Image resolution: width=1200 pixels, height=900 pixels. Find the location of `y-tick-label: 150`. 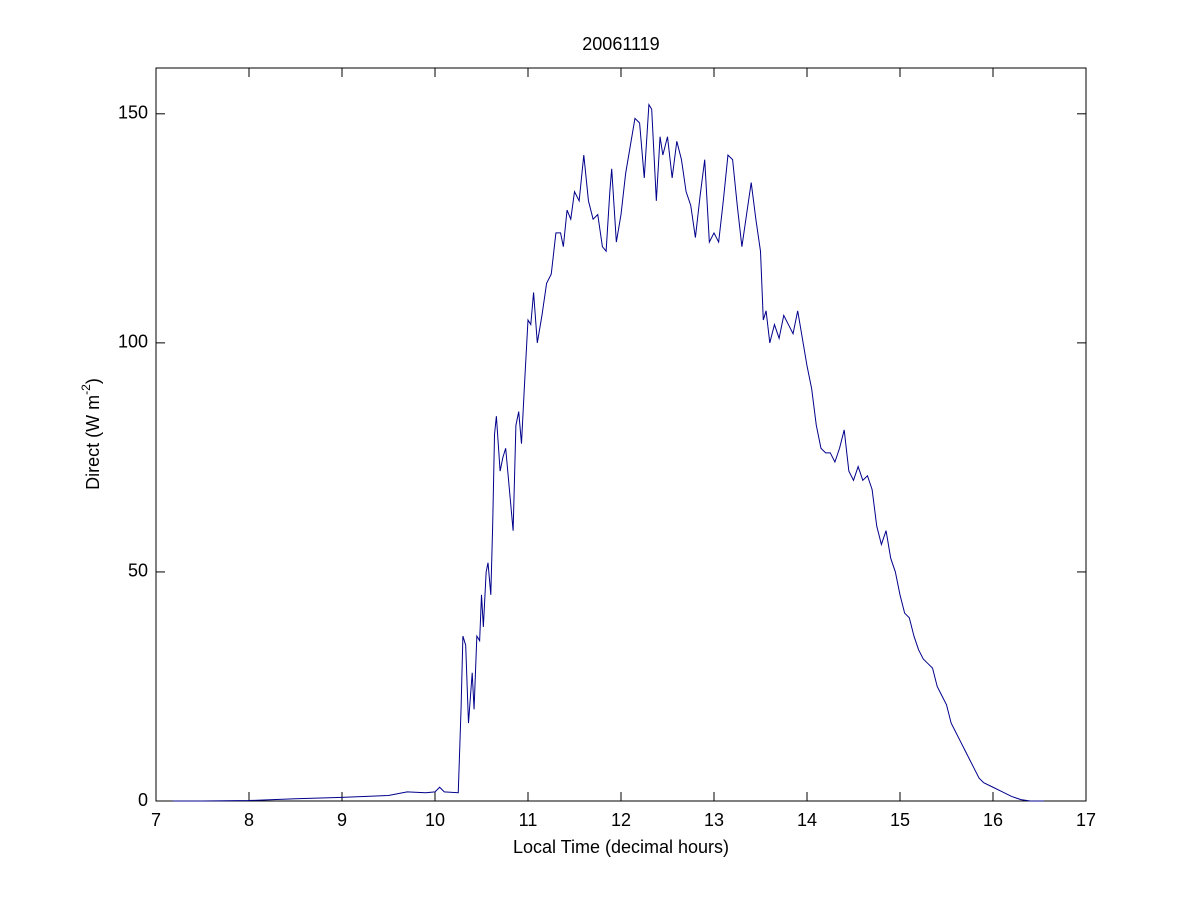

y-tick-label: 150 is located at coordinates (133, 113).